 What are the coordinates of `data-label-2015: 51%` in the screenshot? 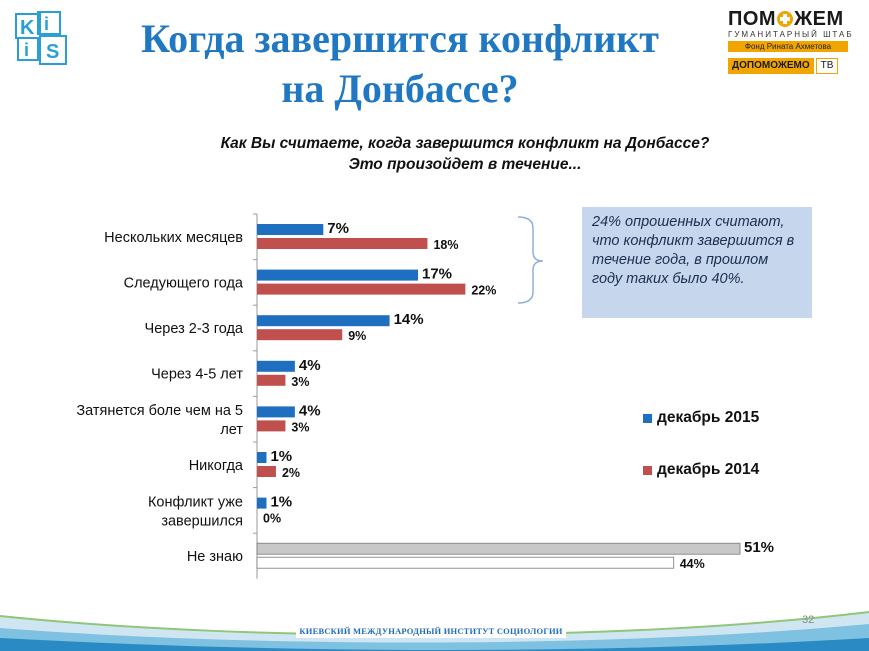 It's located at (759, 547).